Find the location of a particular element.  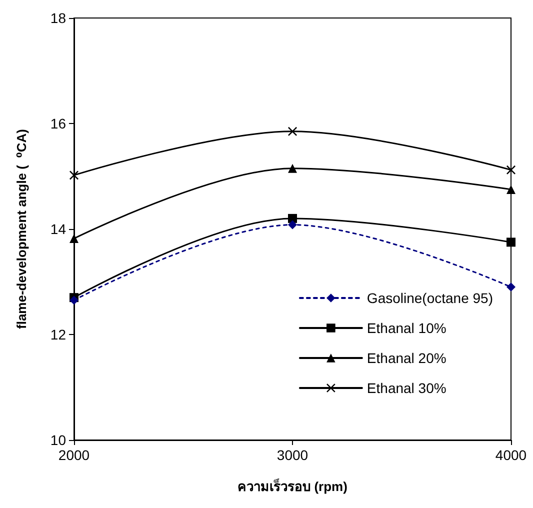

y-tick-label: 16 is located at coordinates (58, 124).